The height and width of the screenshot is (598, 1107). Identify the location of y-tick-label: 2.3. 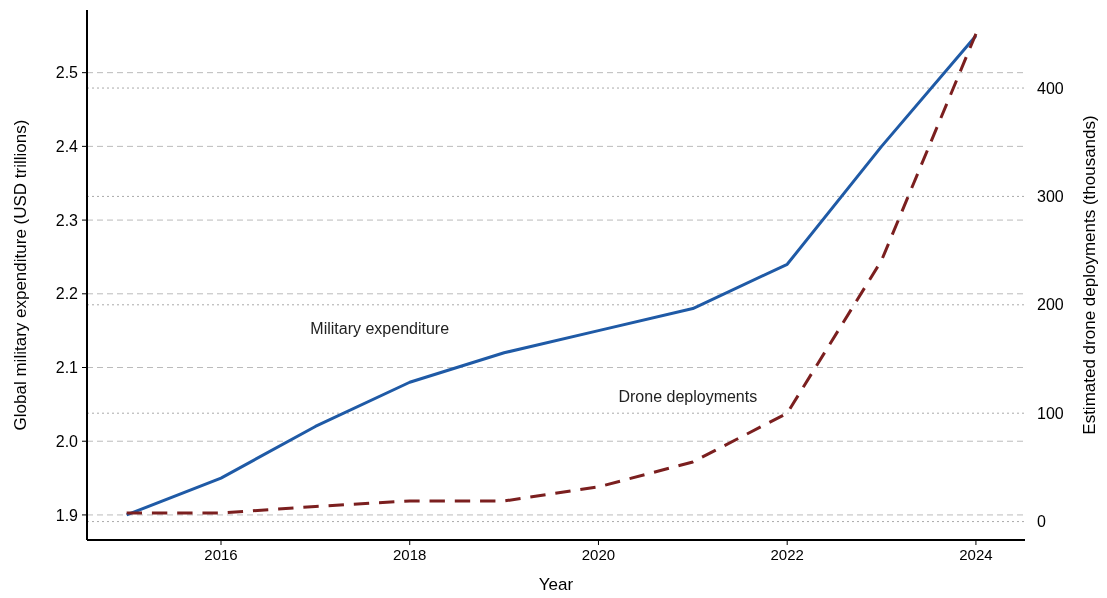
(67, 220).